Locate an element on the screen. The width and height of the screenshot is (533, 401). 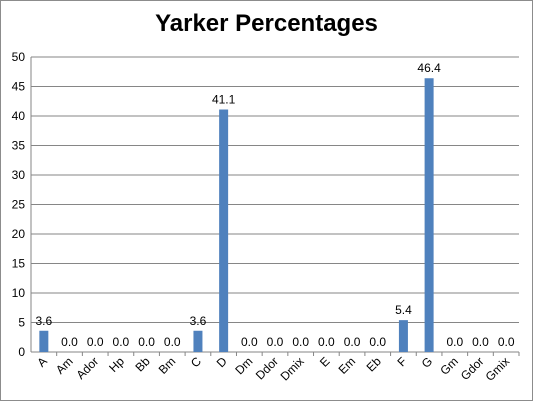
bar-D is located at coordinates (224, 230).